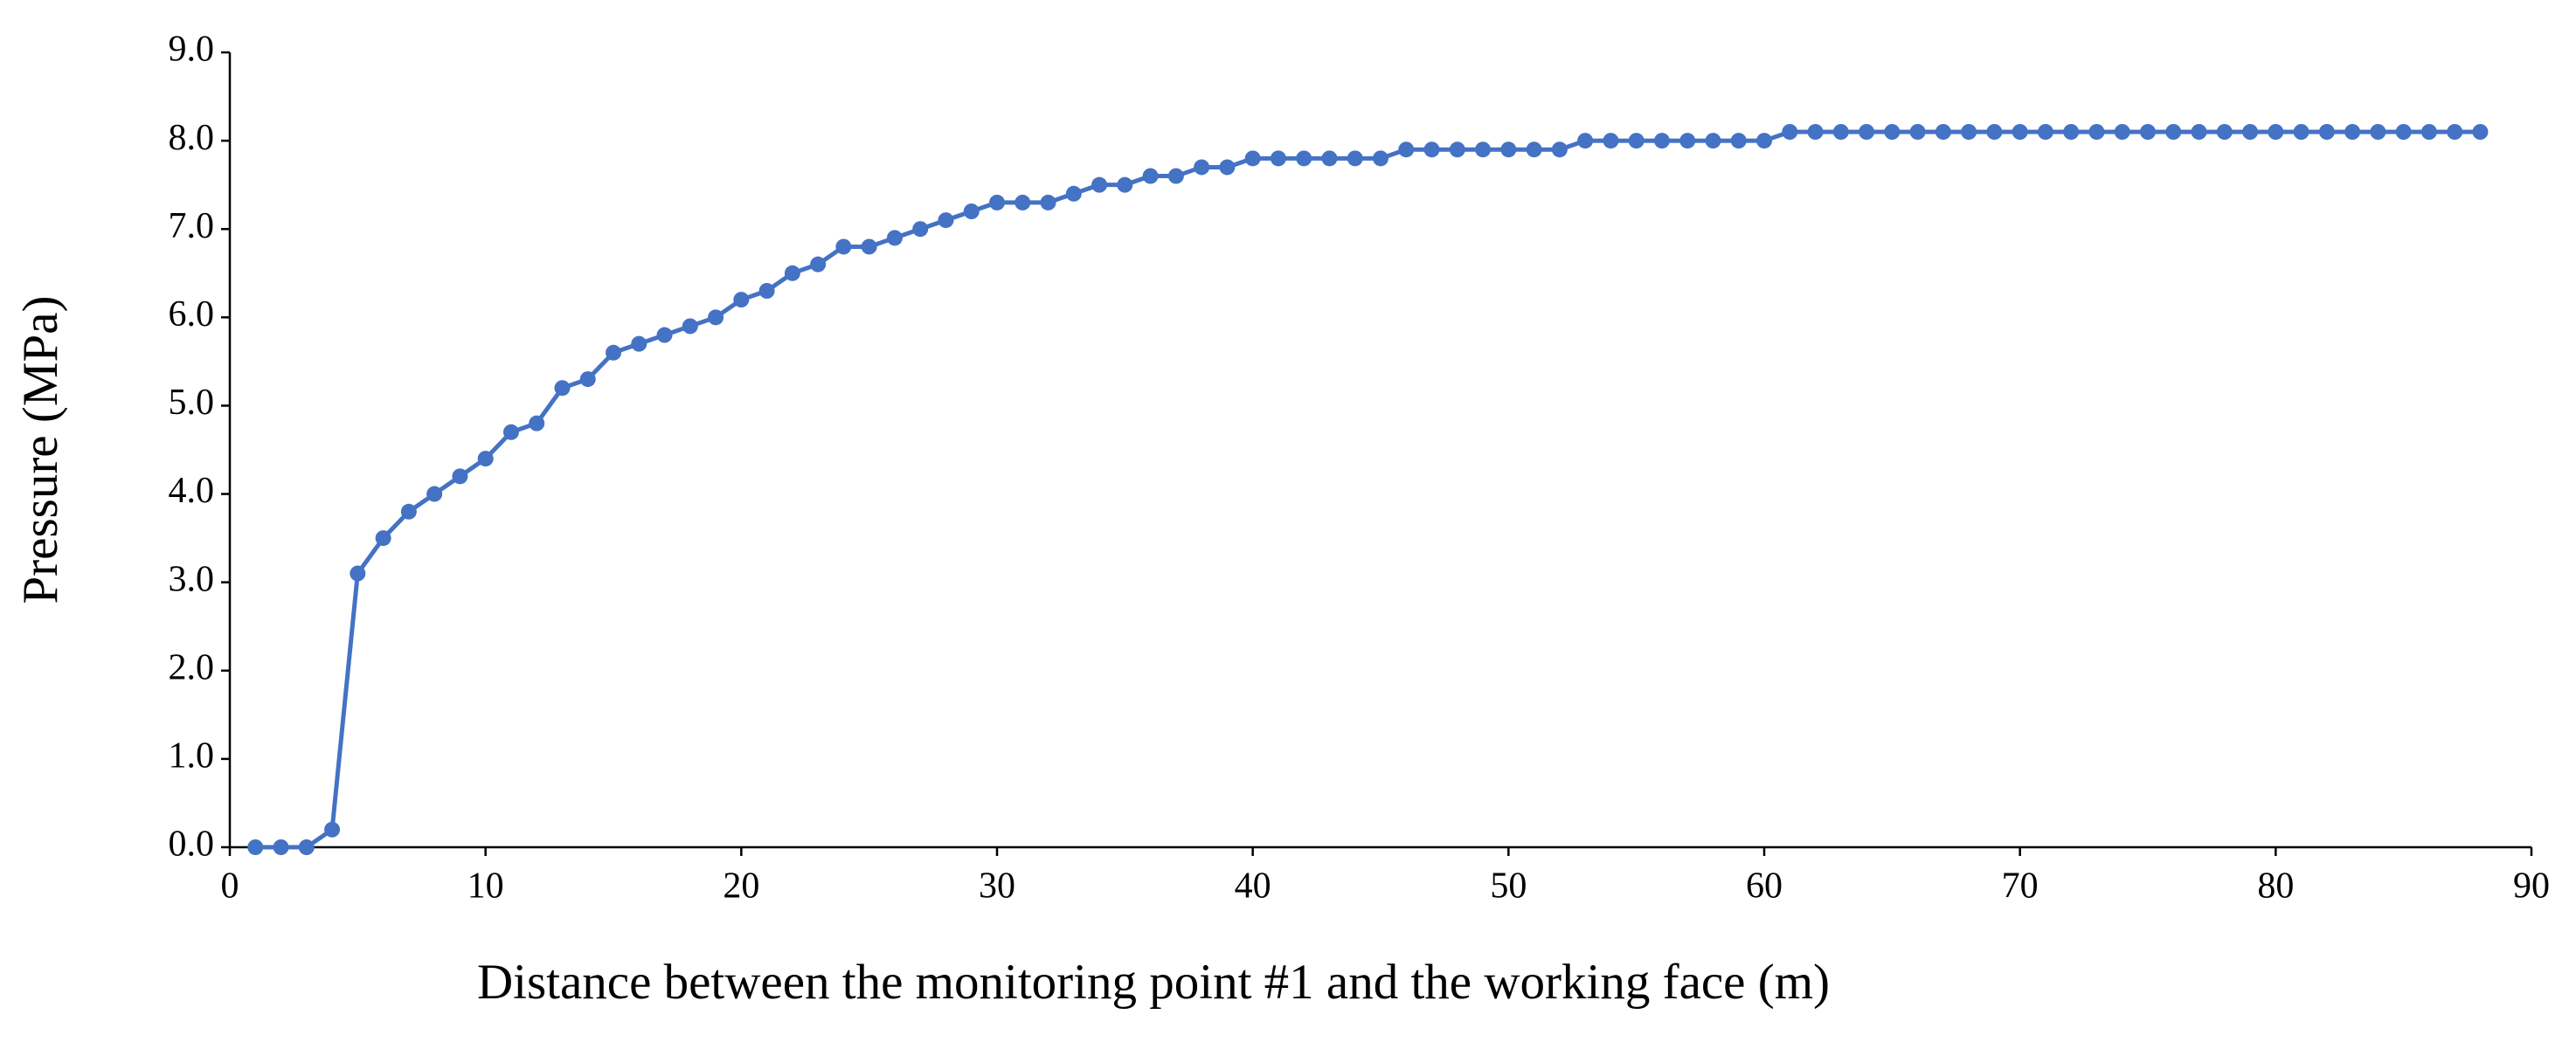  I want to click on x-tick-label: 50, so click(1508, 886).